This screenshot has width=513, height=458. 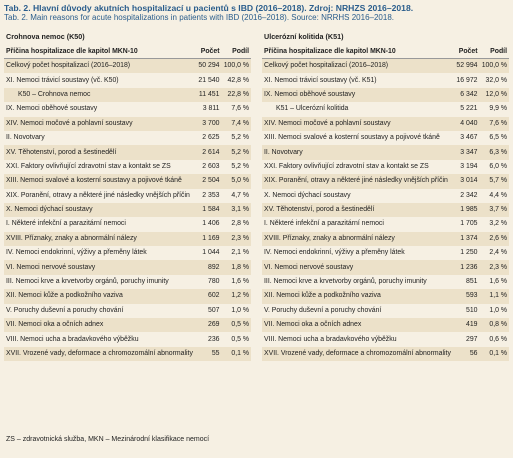 What do you see at coordinates (467, 66) in the screenshot?
I see `table-cell: 52 994` at bounding box center [467, 66].